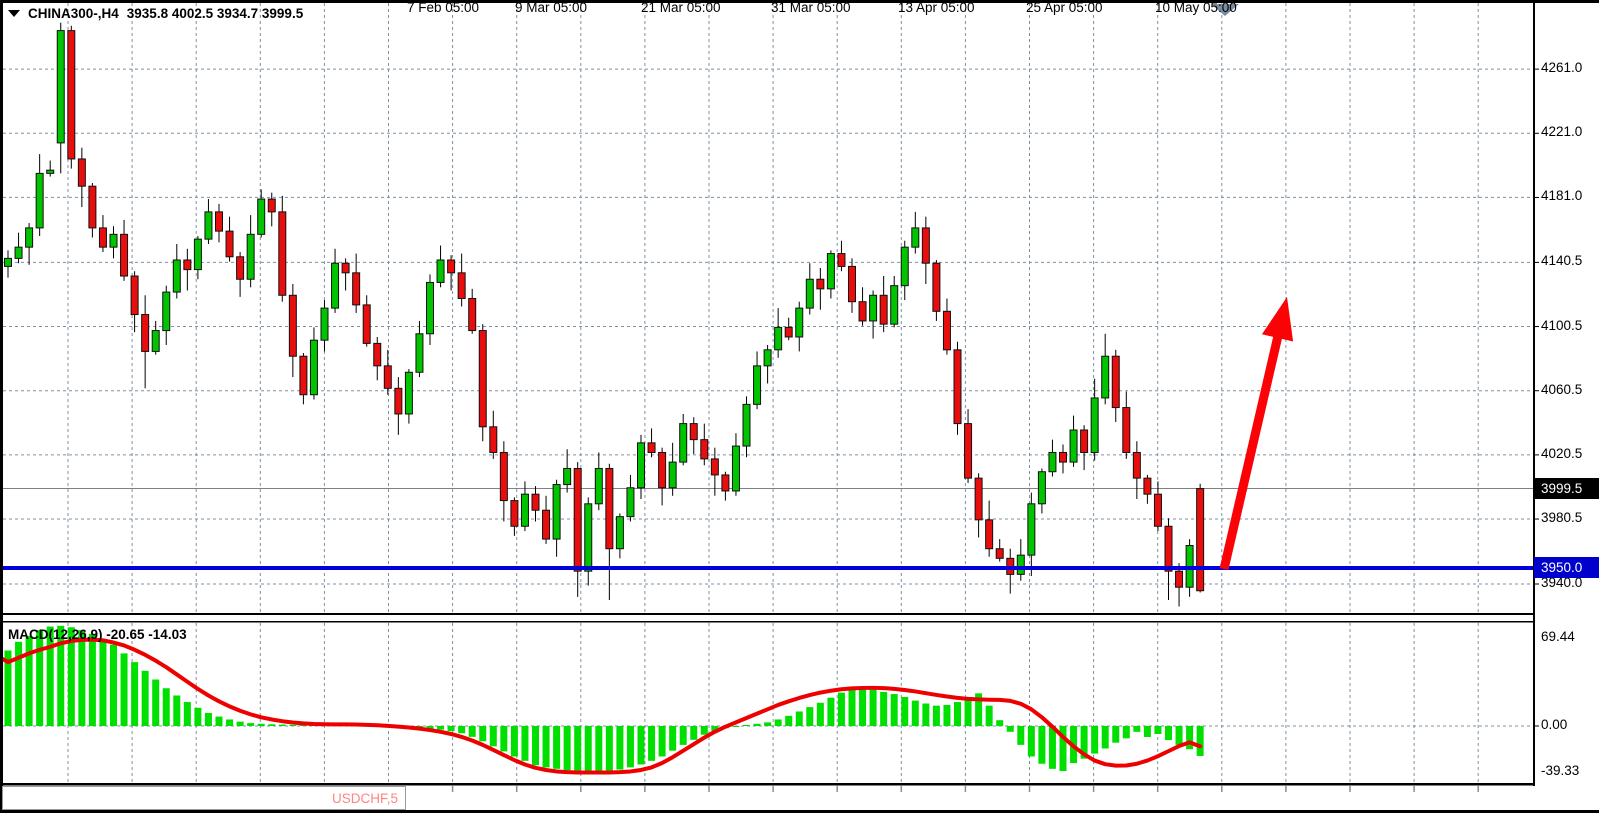 This screenshot has width=1599, height=813. What do you see at coordinates (551, 7) in the screenshot?
I see `time-axis-label: 9 Mar 05:00` at bounding box center [551, 7].